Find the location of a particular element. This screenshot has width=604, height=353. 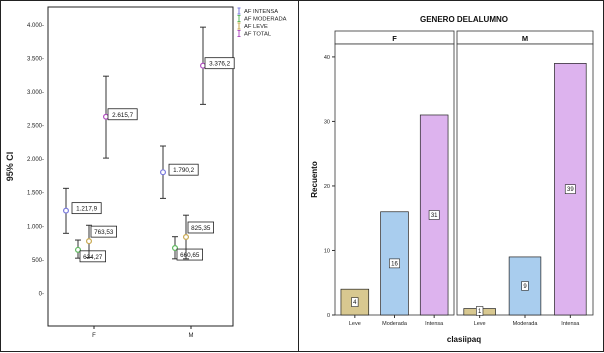

mean-value-label: 3.376,2 is located at coordinates (220, 64).